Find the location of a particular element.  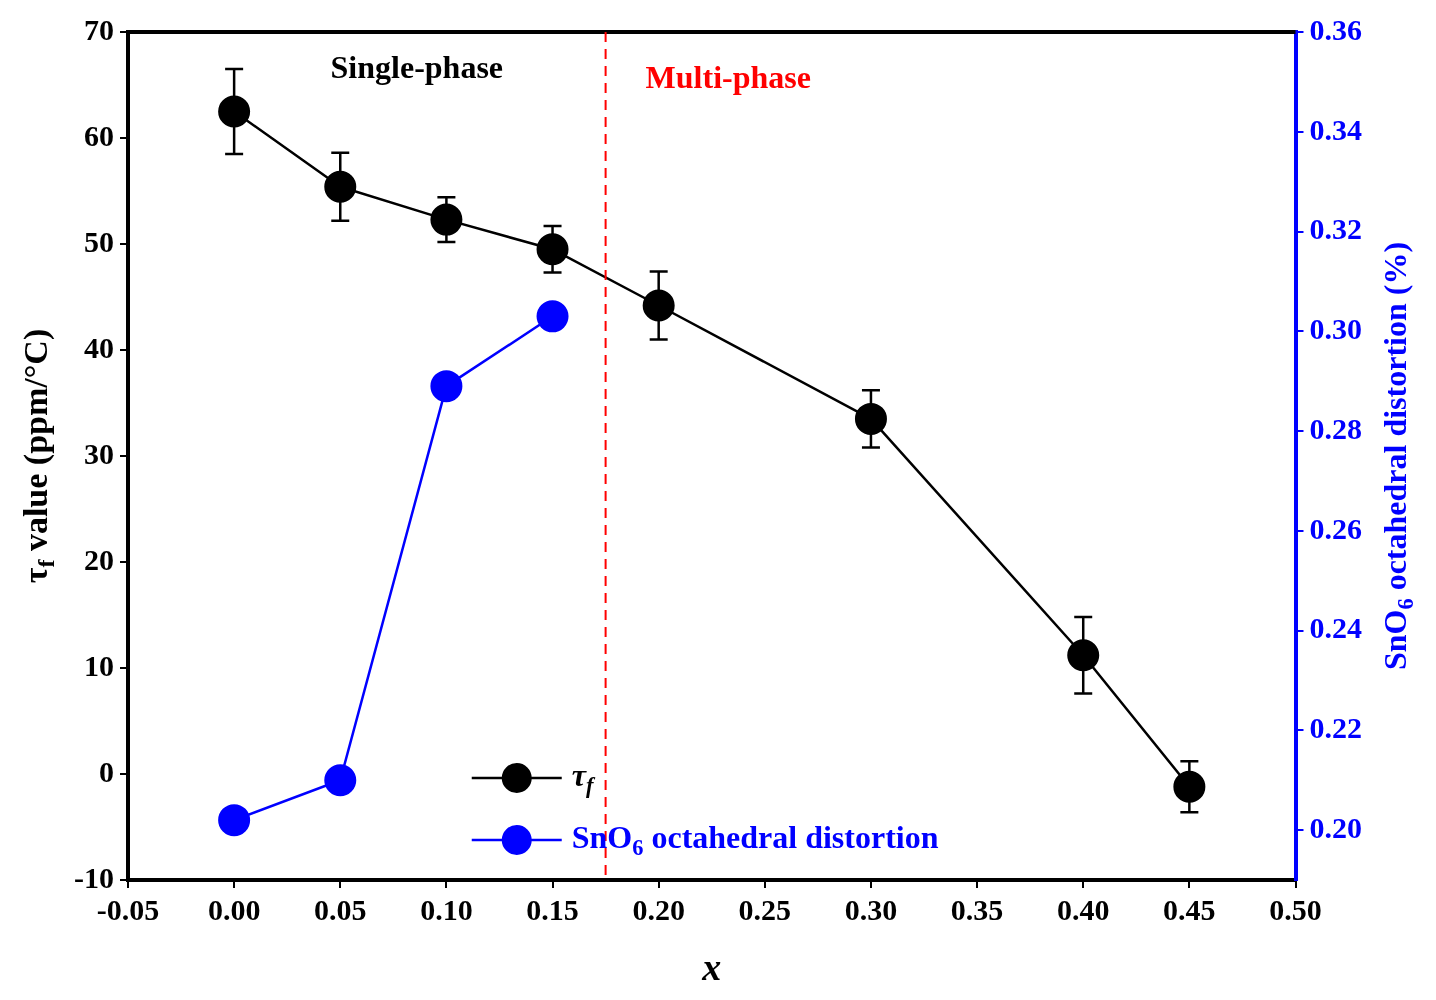

y2-tick-label: 0.30 is located at coordinates (1335, 329).